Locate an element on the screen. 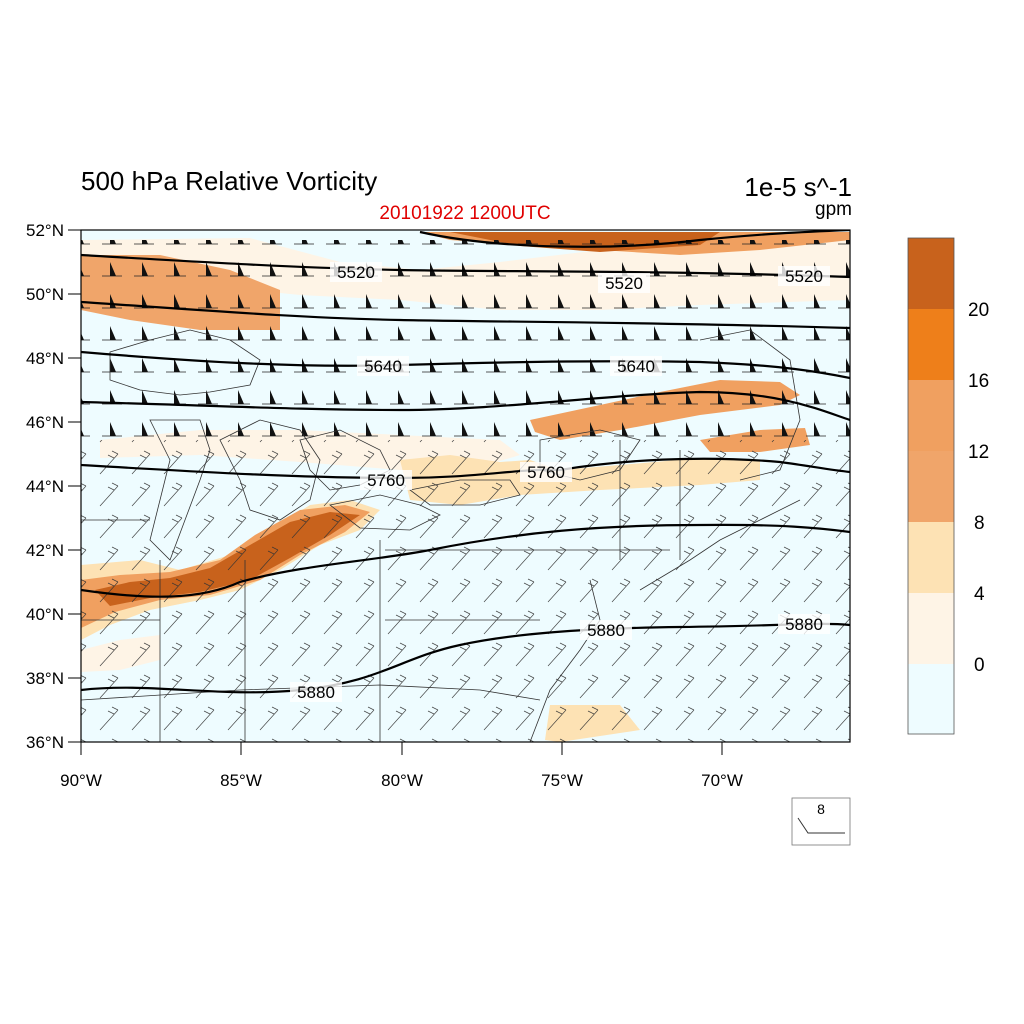  lat-tick-42: 42°N is located at coordinates (45, 550).